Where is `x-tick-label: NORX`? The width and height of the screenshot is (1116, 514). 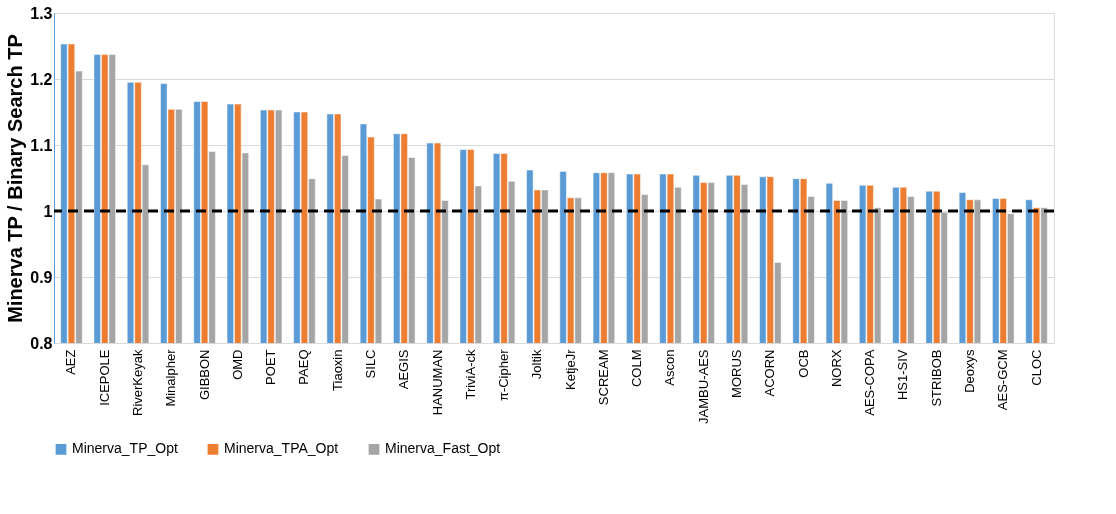 x-tick-label: NORX is located at coordinates (836, 368).